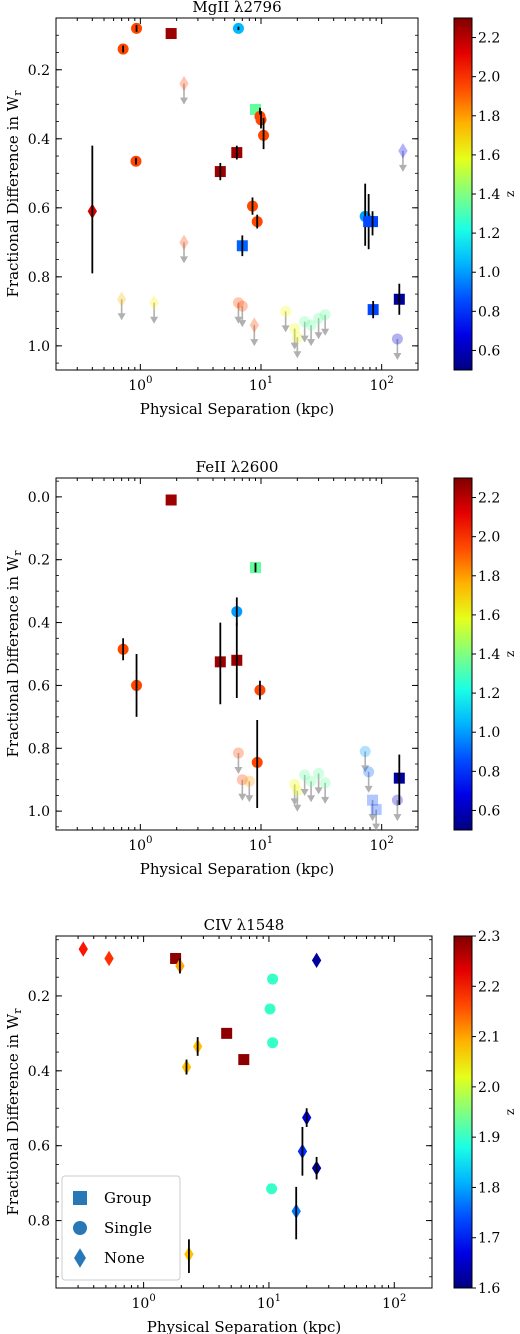  What do you see at coordinates (128, 1228) in the screenshot?
I see `legend-entry-label: Single` at bounding box center [128, 1228].